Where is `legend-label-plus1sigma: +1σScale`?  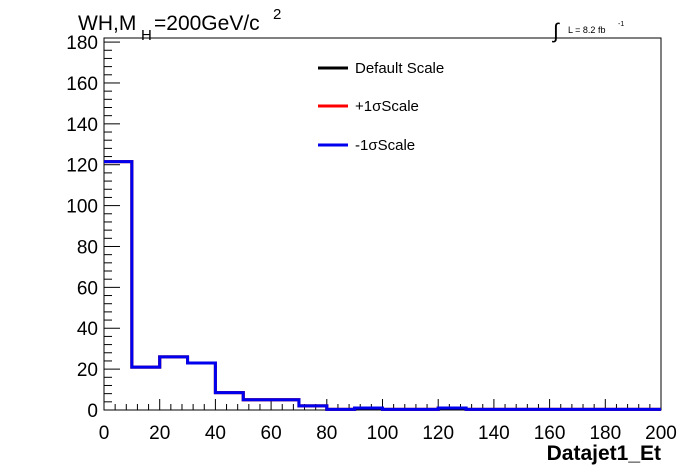 legend-label-plus1sigma: +1σScale is located at coordinates (387, 106).